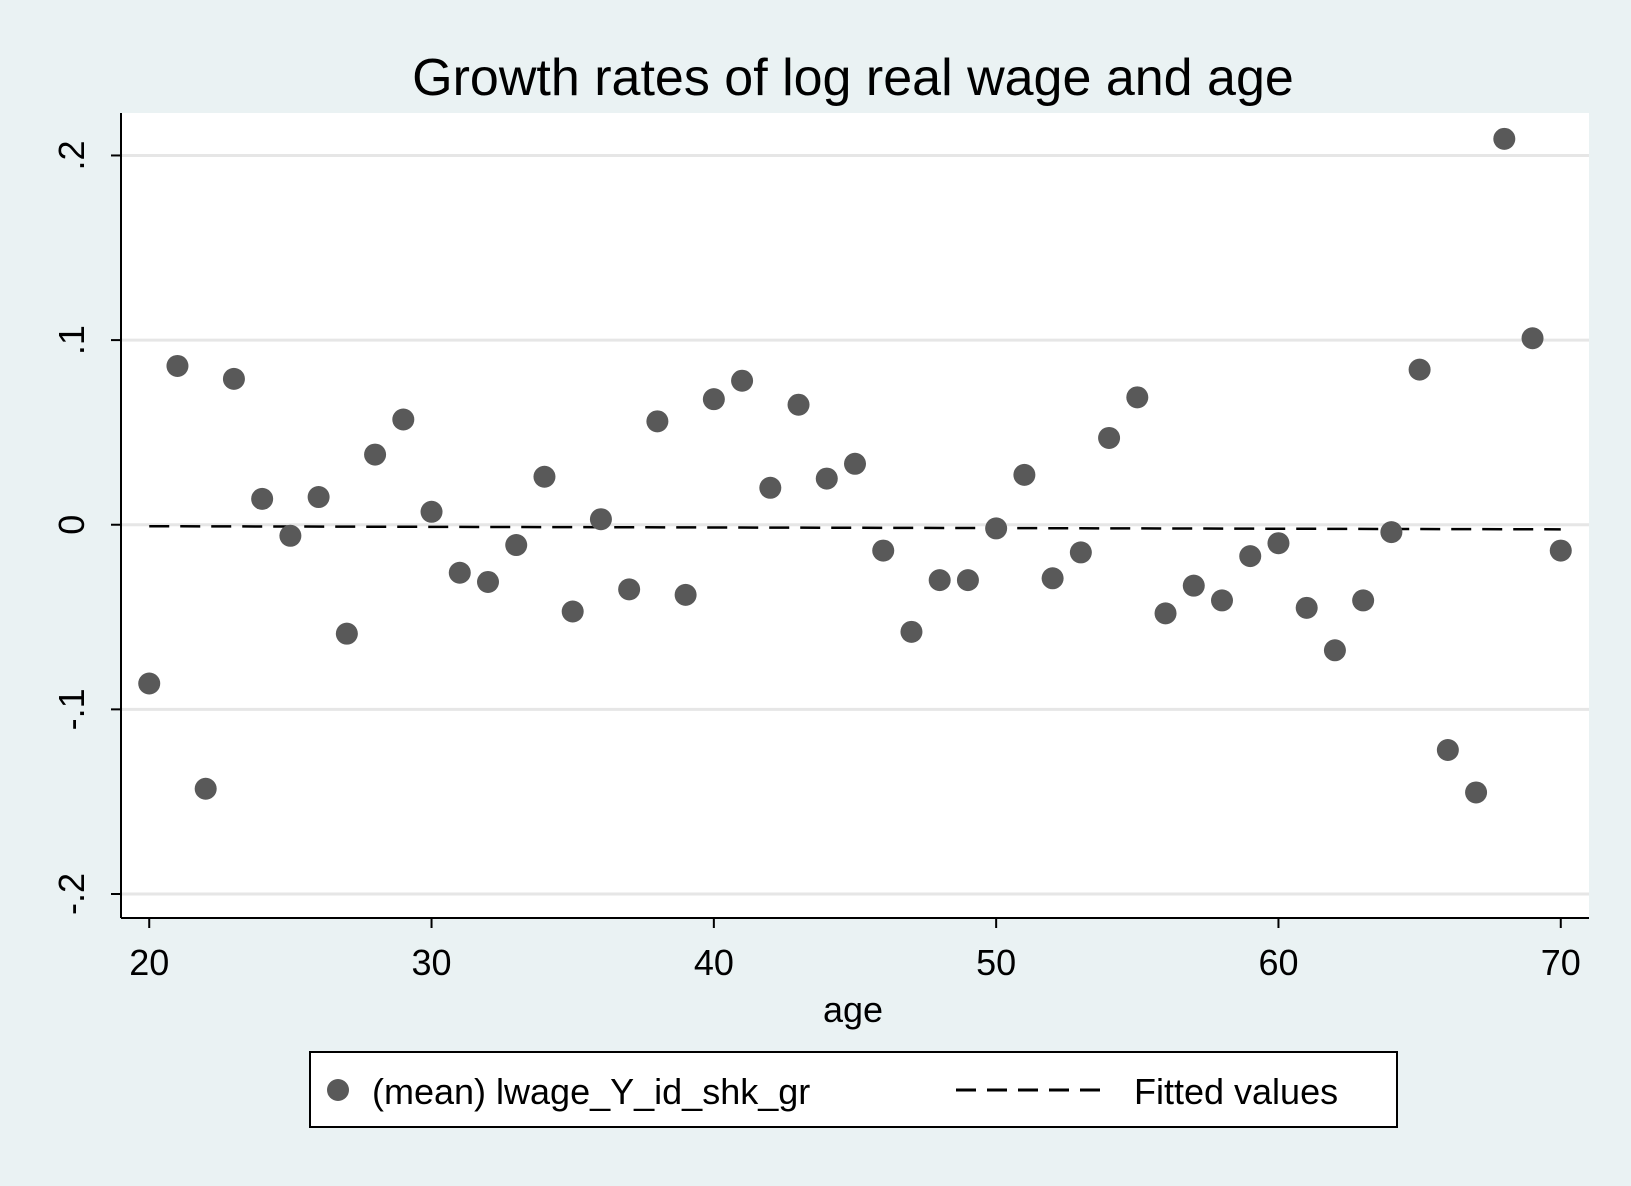  What do you see at coordinates (996, 962) in the screenshot?
I see `x-tick-label: 50` at bounding box center [996, 962].